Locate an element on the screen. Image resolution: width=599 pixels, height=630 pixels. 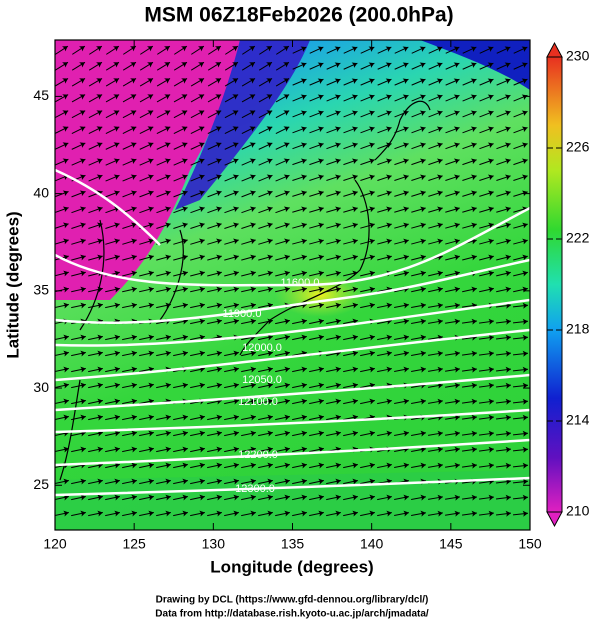
x-tick-label: 145 is located at coordinates (451, 544).